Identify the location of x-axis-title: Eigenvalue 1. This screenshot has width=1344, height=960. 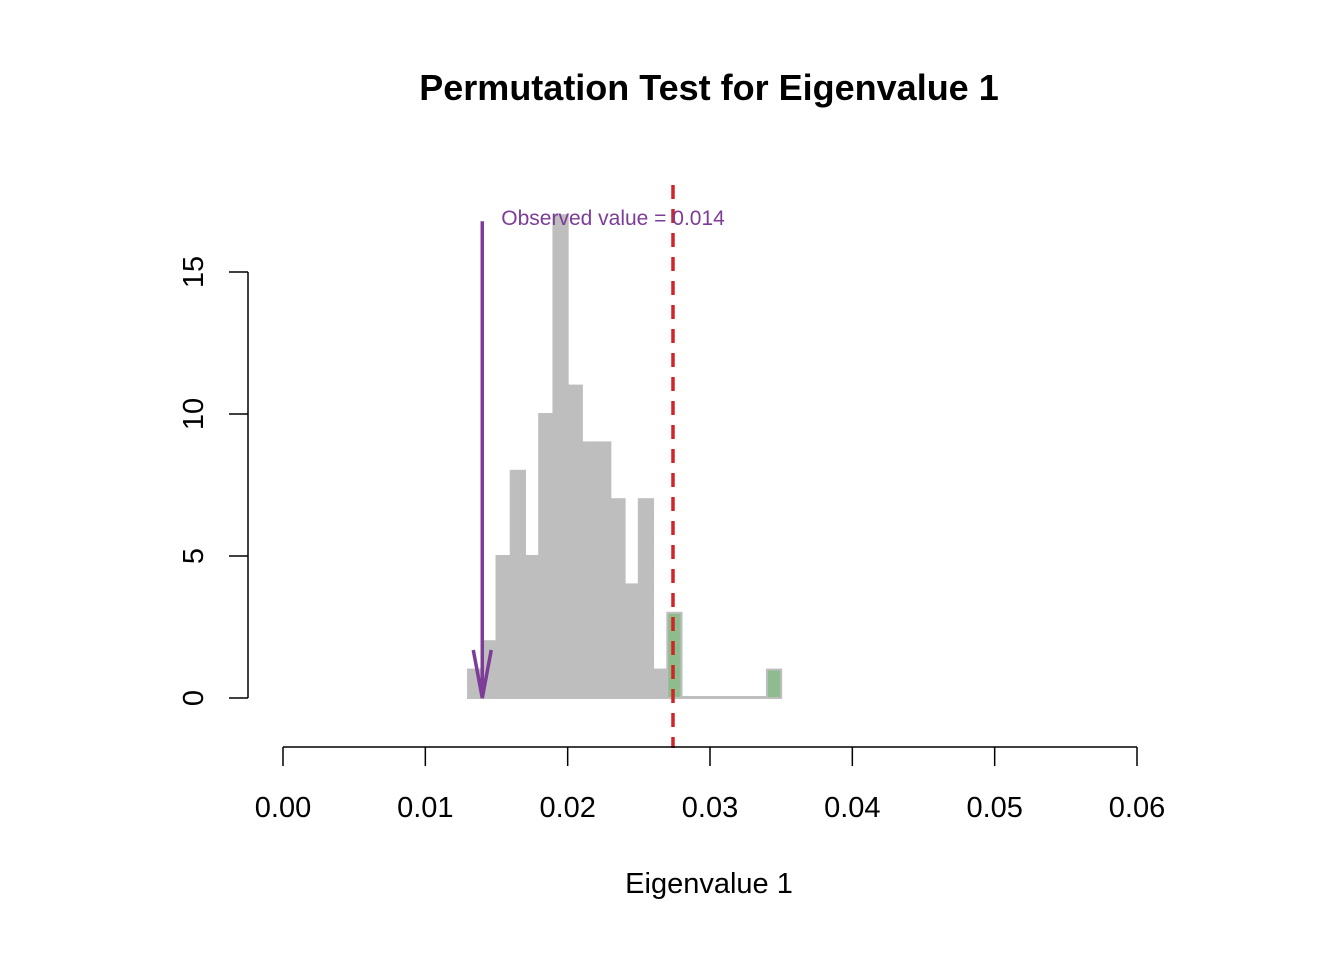
(709, 884).